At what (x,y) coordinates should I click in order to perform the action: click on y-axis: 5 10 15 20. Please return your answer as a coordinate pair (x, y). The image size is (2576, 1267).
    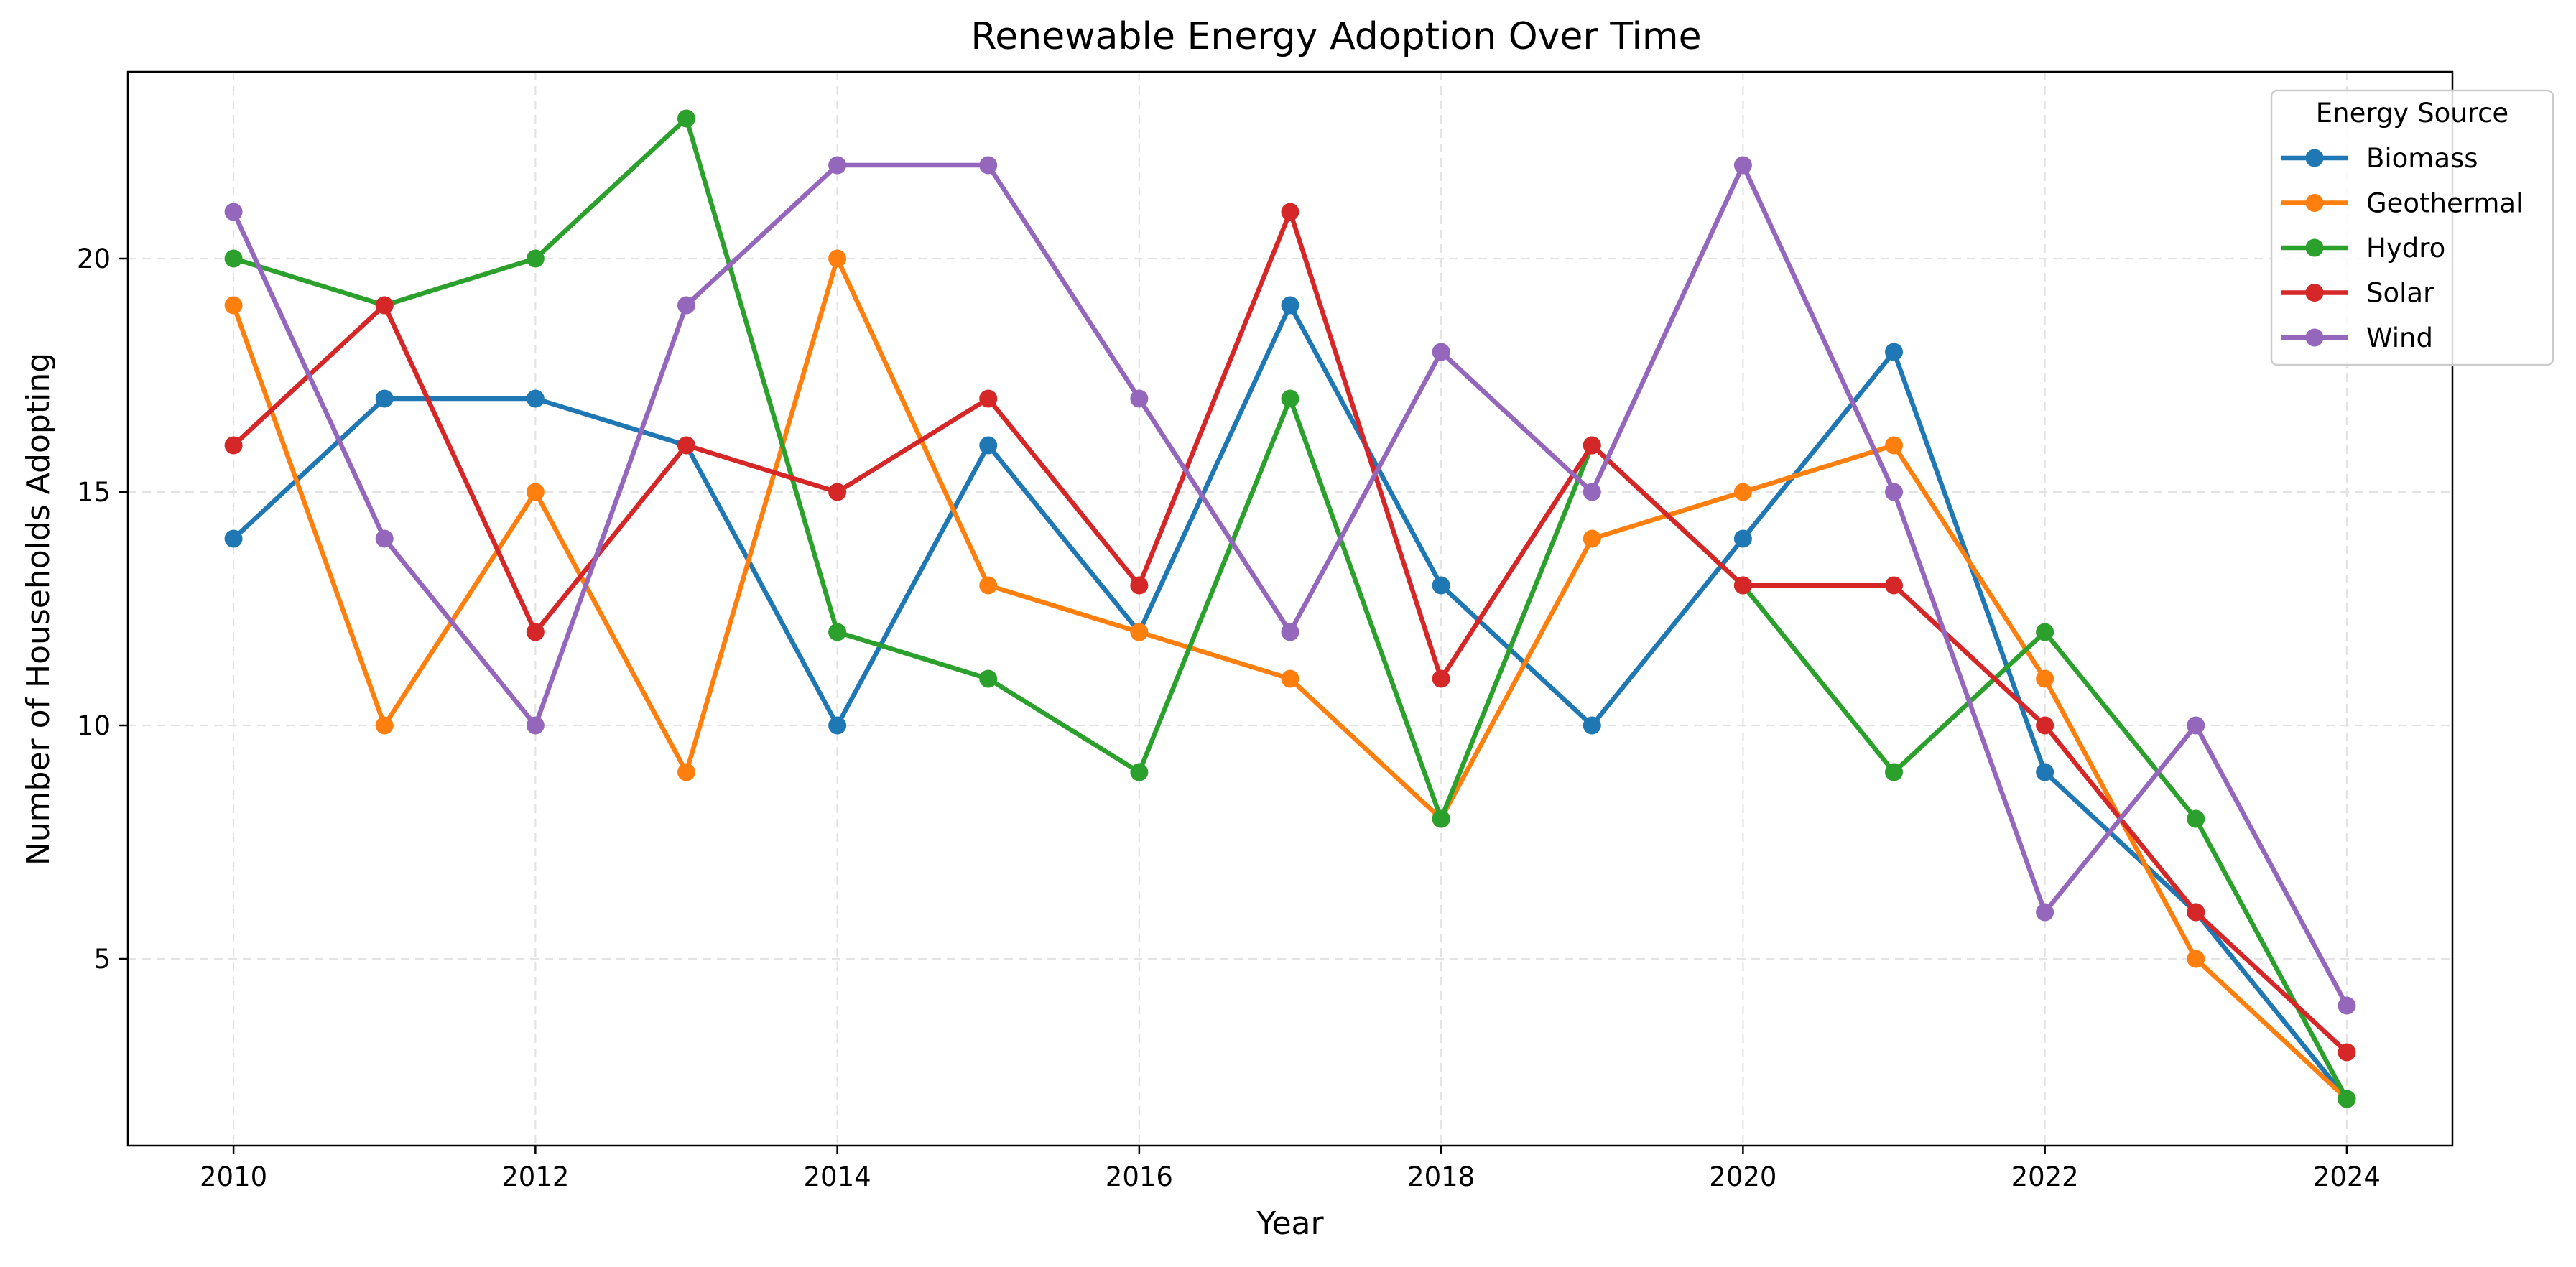
    Looking at the image, I should click on (102, 609).